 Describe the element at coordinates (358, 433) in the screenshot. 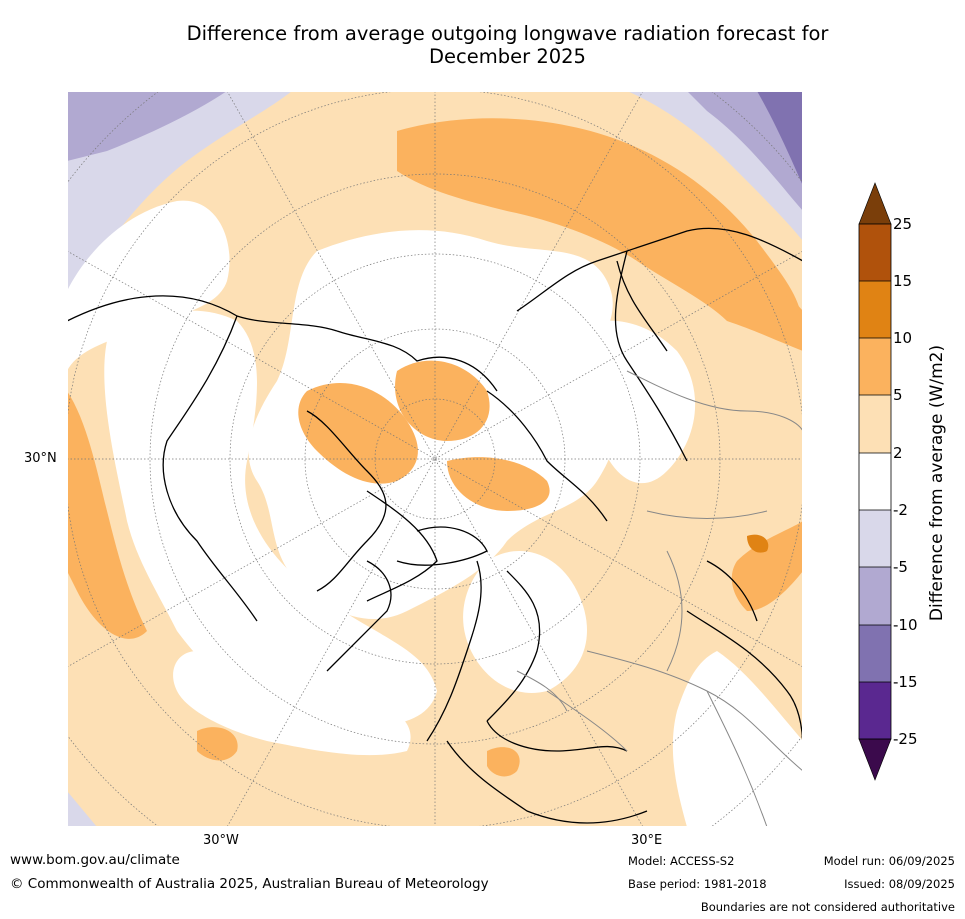

I see `anomaly-5-10-greenland` at that location.